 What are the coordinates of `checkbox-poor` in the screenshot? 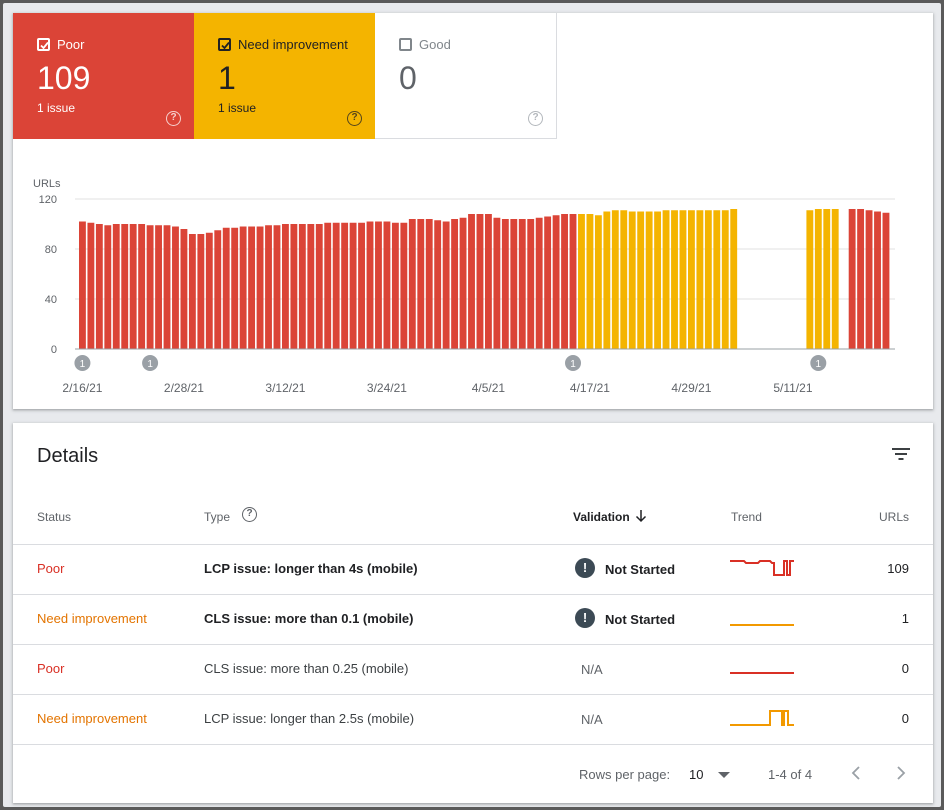 It's located at (43, 44).